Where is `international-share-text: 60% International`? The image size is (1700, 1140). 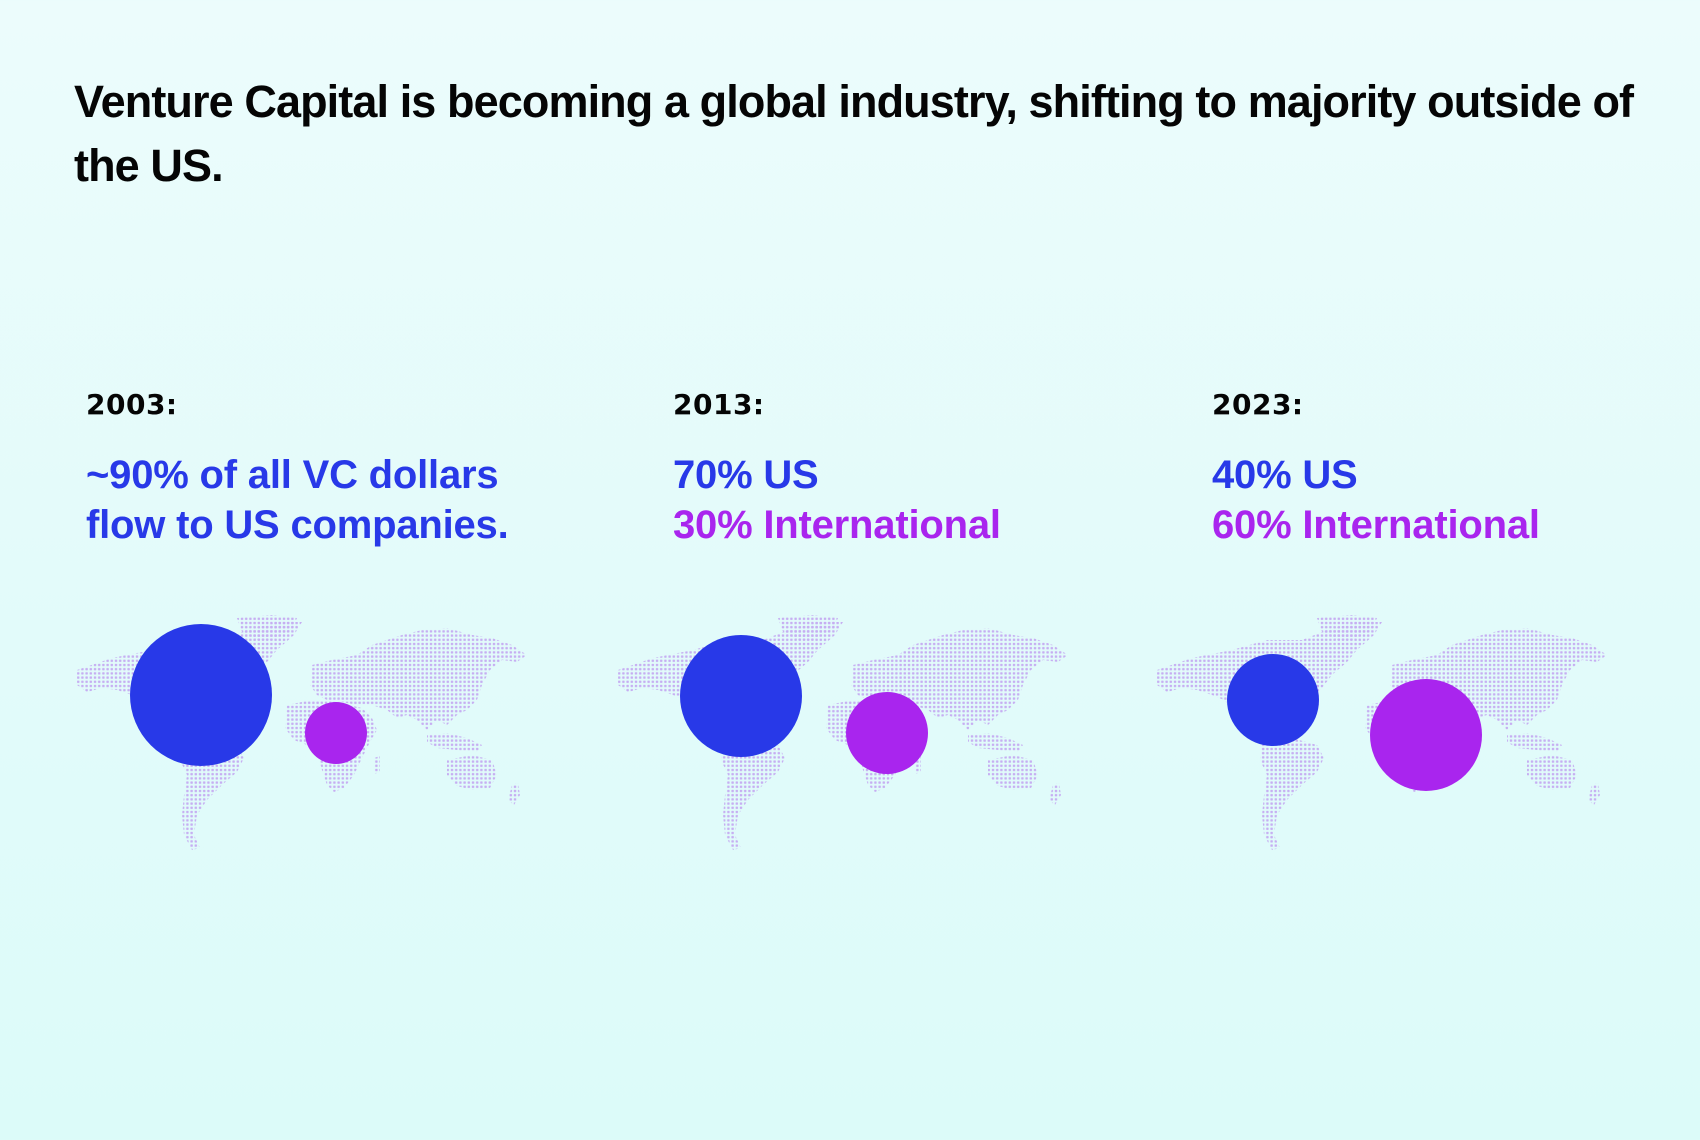 international-share-text: 60% International is located at coordinates (1376, 525).